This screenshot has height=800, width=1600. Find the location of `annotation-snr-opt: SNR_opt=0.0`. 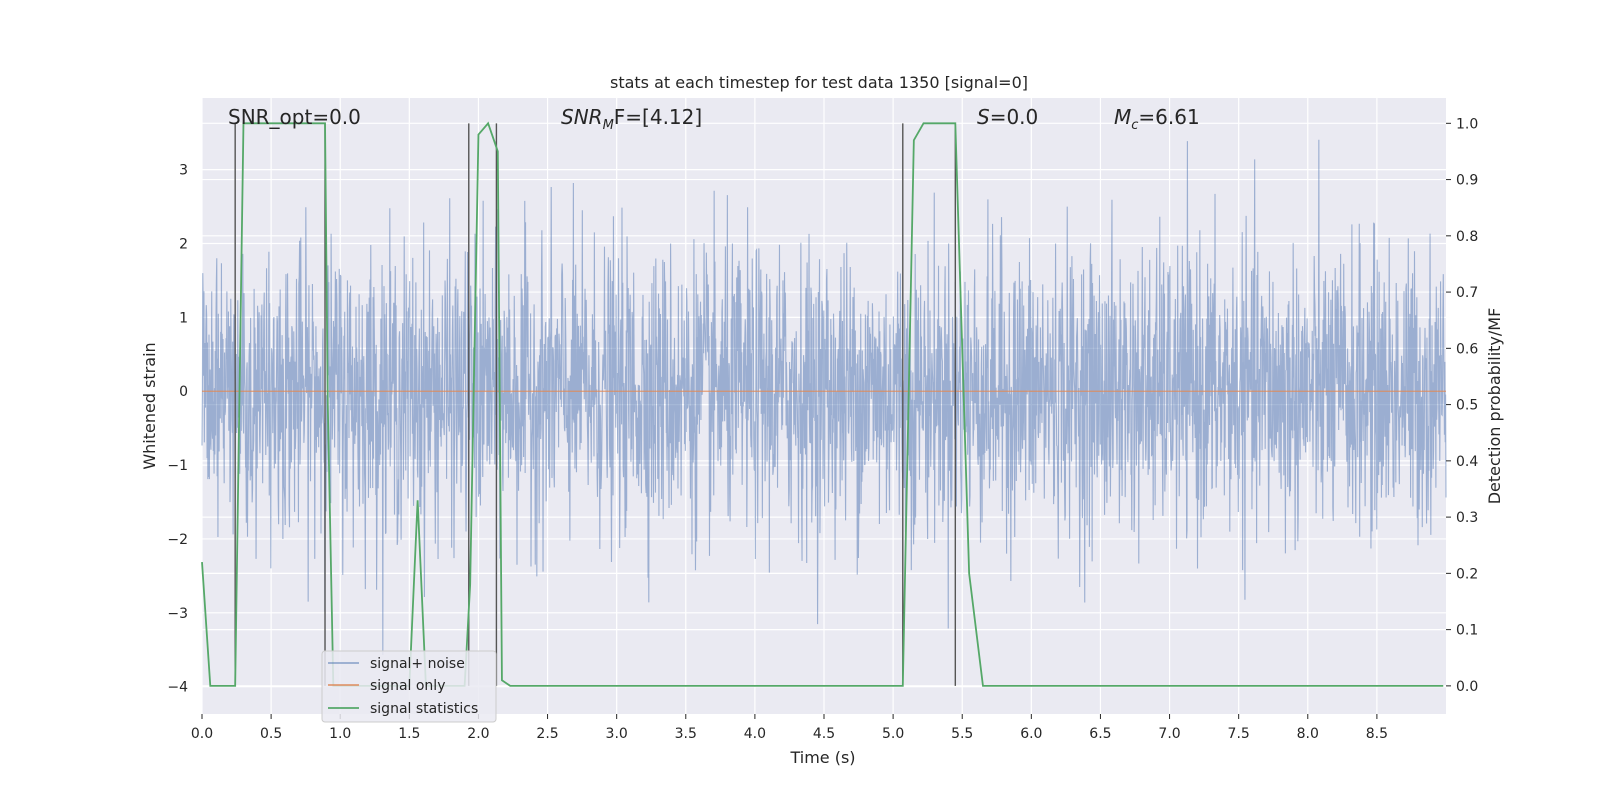

annotation-snr-opt: SNR_opt=0.0 is located at coordinates (294, 117).